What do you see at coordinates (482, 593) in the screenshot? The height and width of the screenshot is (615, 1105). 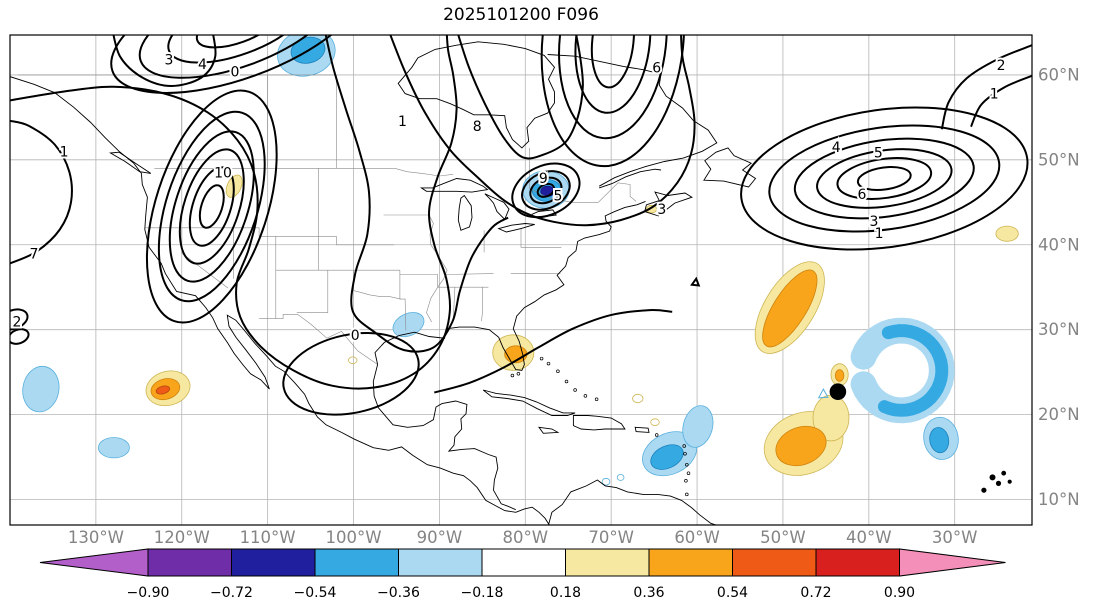 I see `svg-text: −0.18` at bounding box center [482, 593].